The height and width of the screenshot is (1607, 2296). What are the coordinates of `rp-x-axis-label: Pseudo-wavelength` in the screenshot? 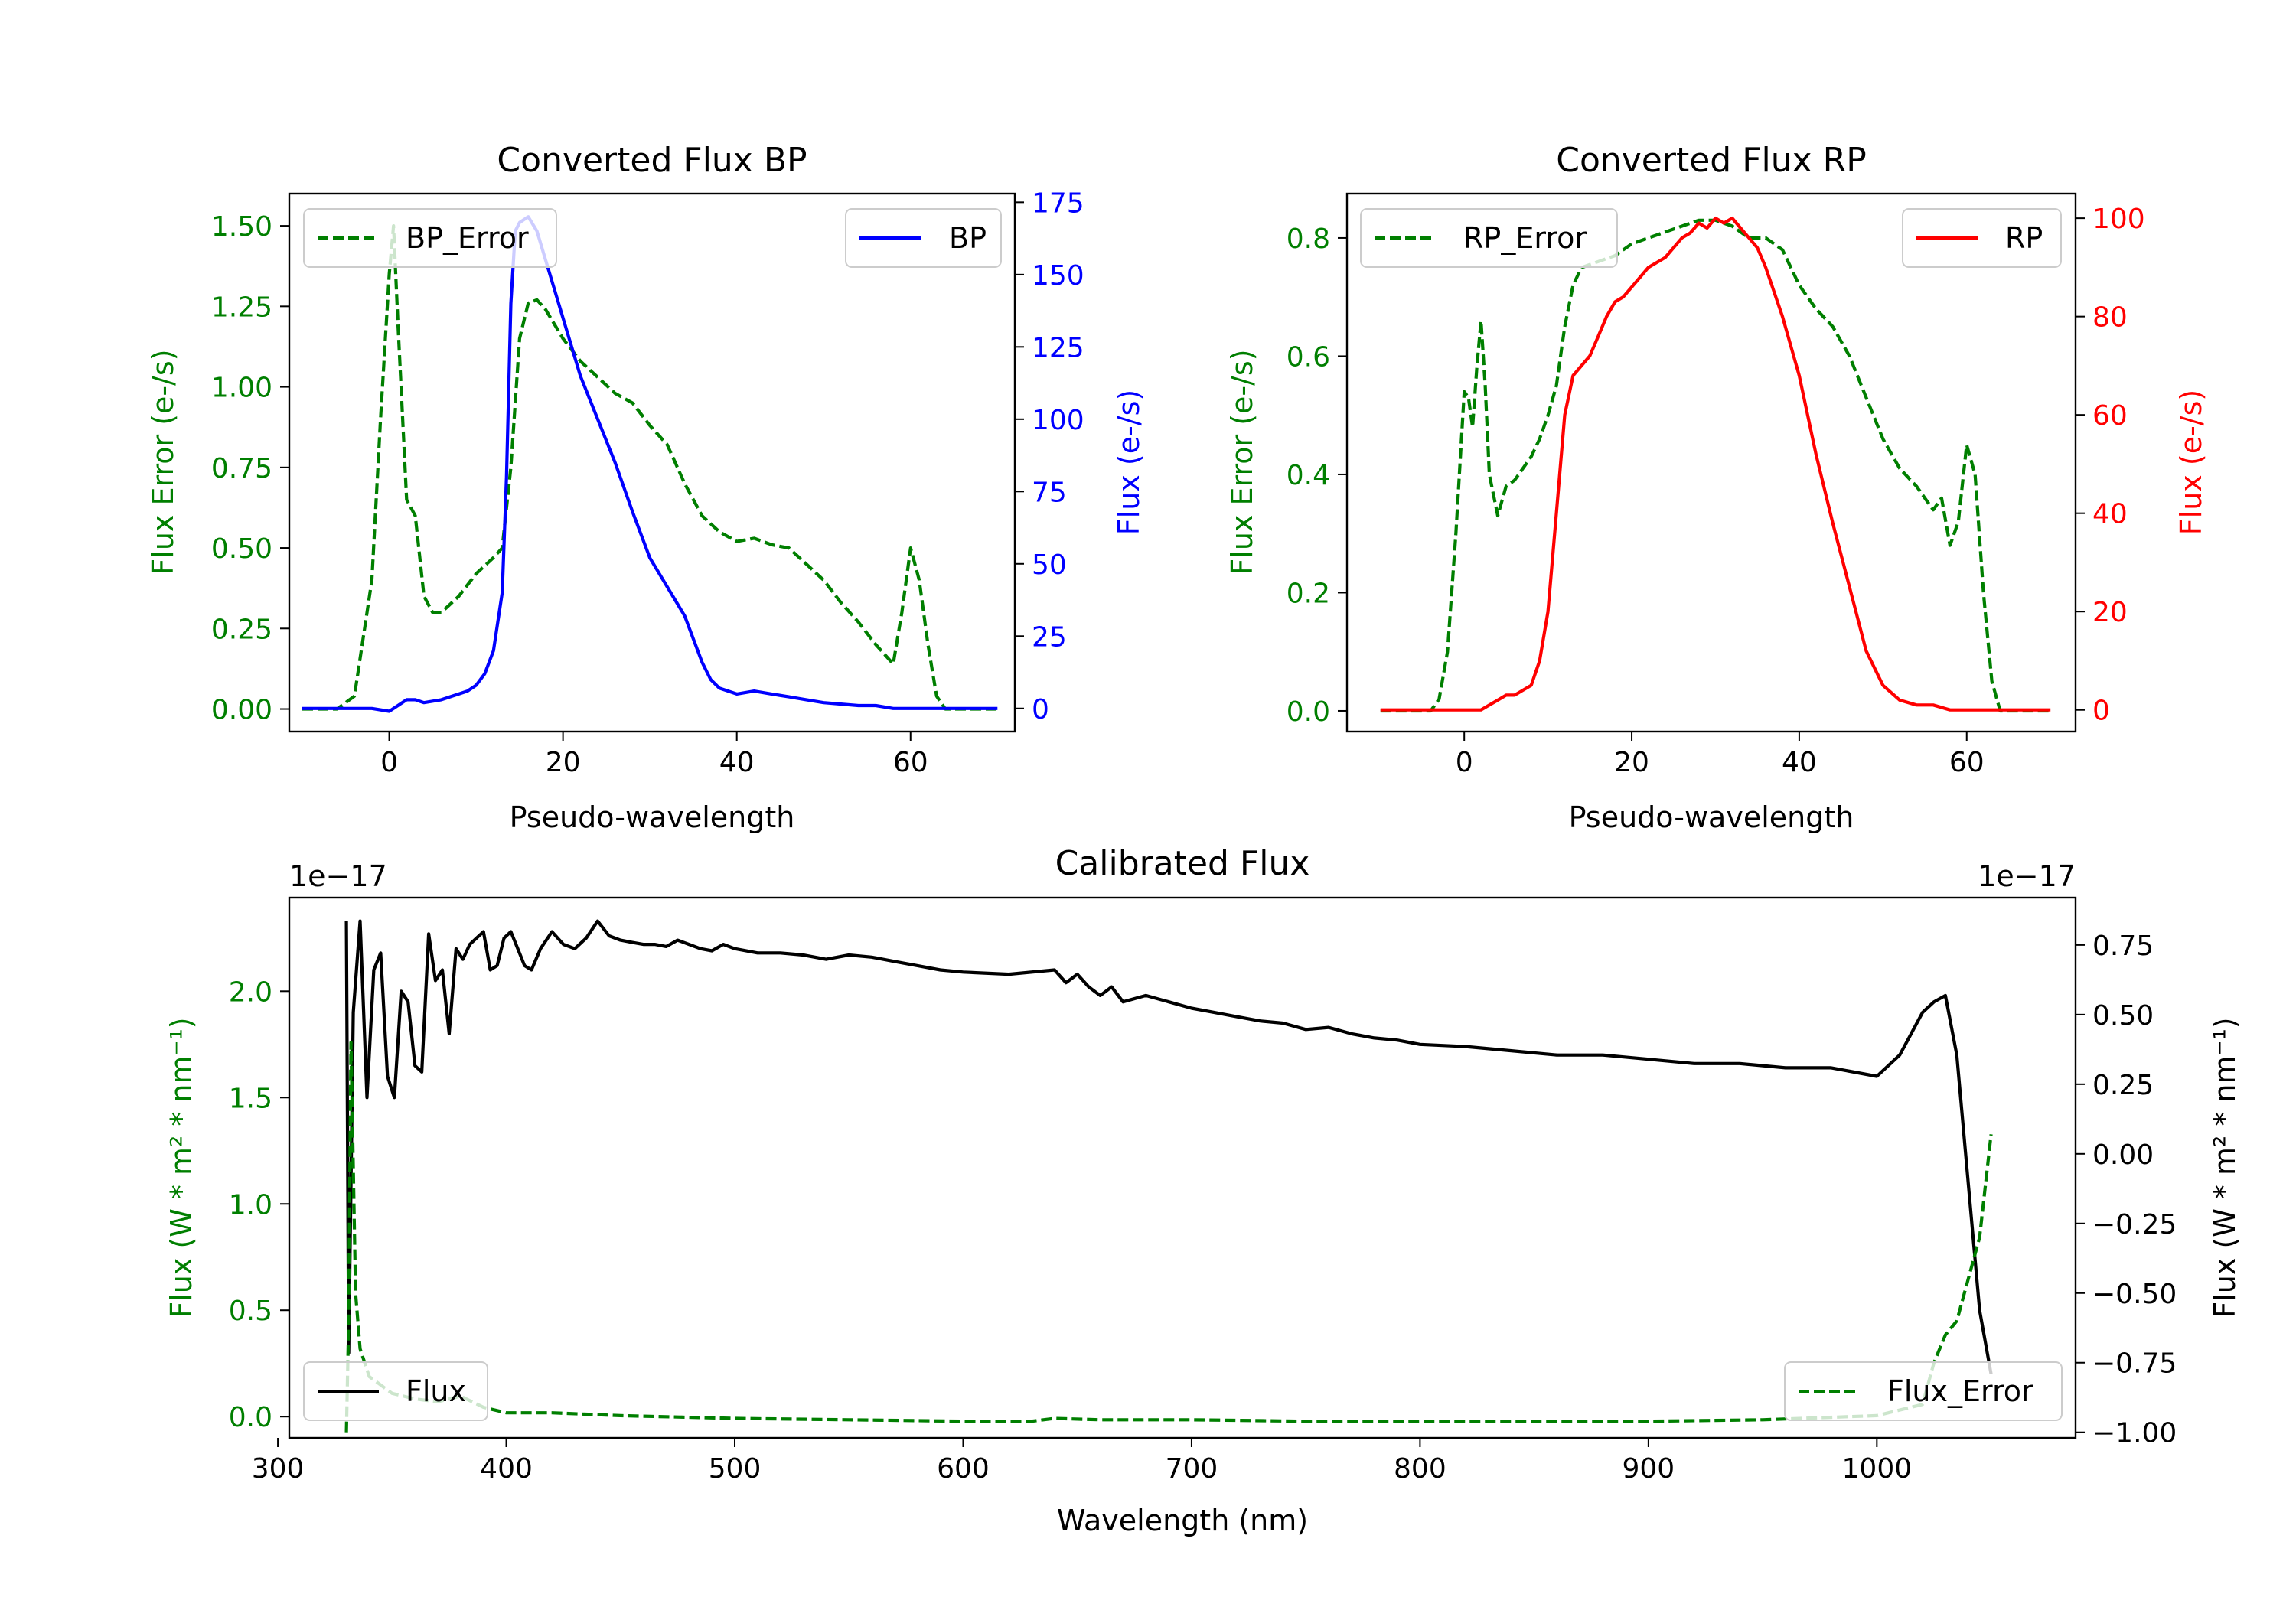 It's located at (1711, 817).